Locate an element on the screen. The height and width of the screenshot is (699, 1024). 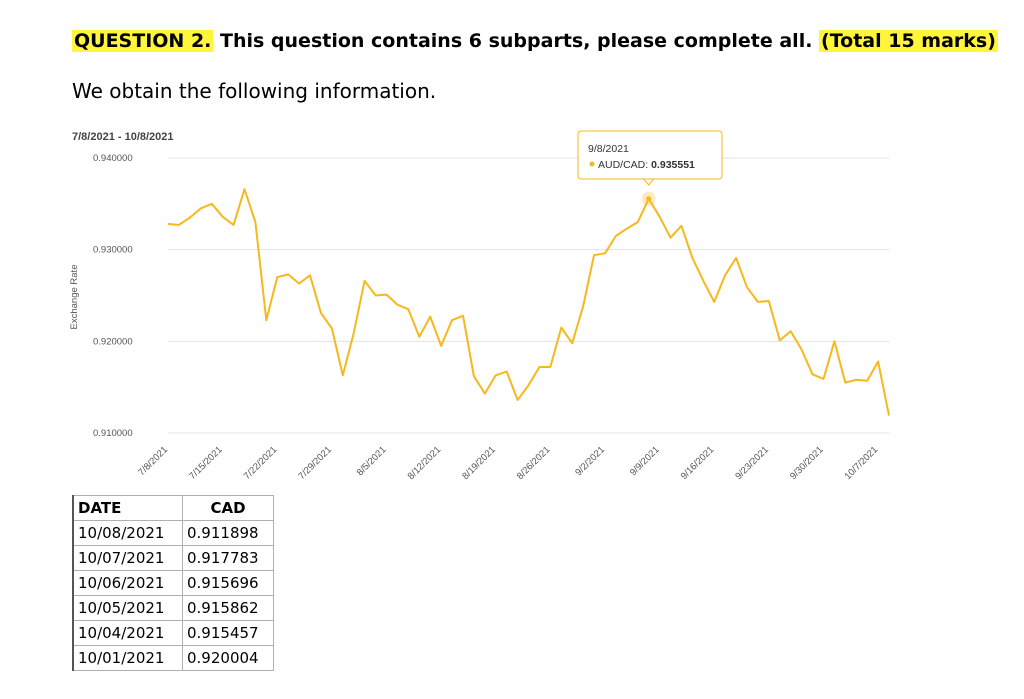
tooltip-series-name: AUD/CAD: is located at coordinates (624, 165).